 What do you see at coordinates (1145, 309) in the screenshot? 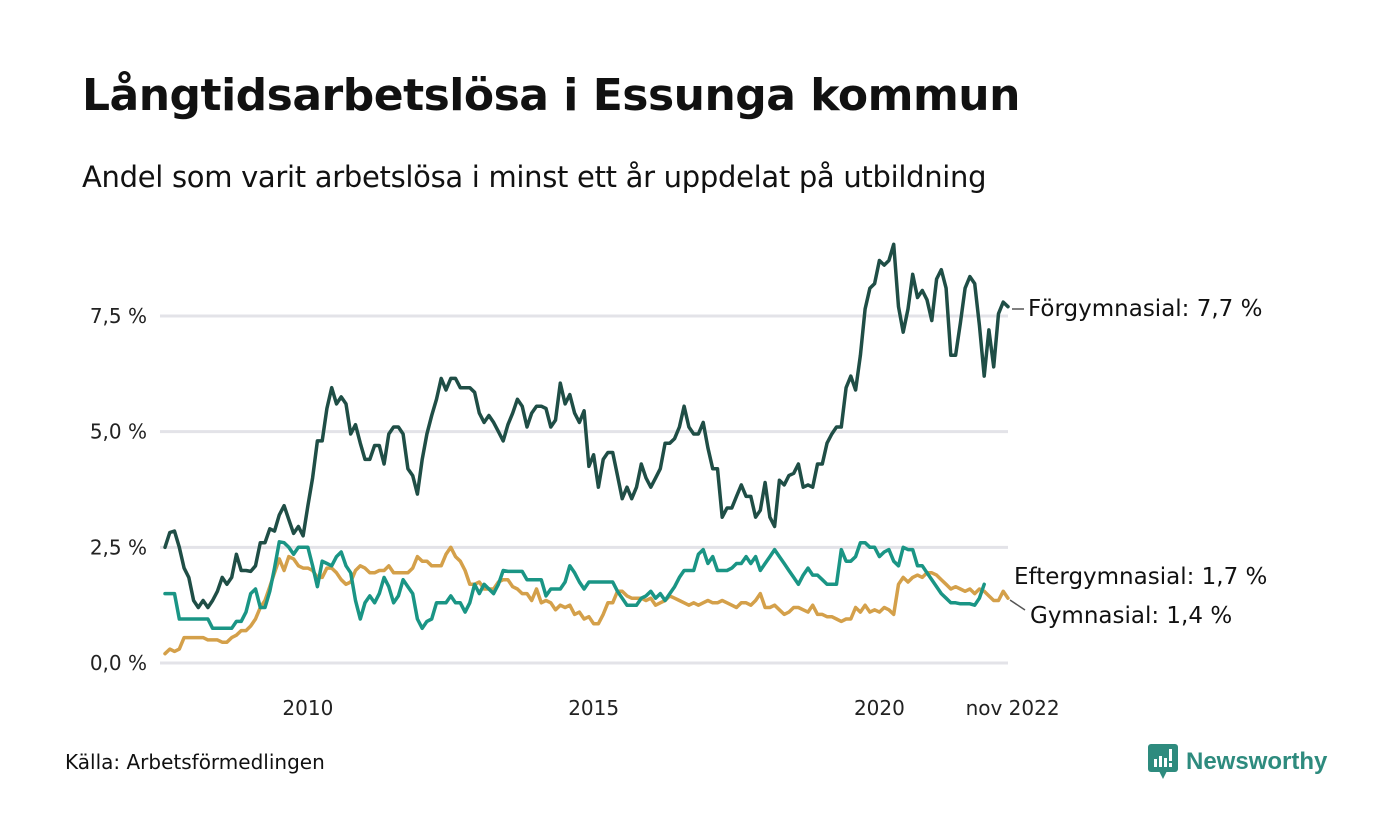
I see `series-end-label: Förgymnasial: 7,7 %` at bounding box center [1145, 309].